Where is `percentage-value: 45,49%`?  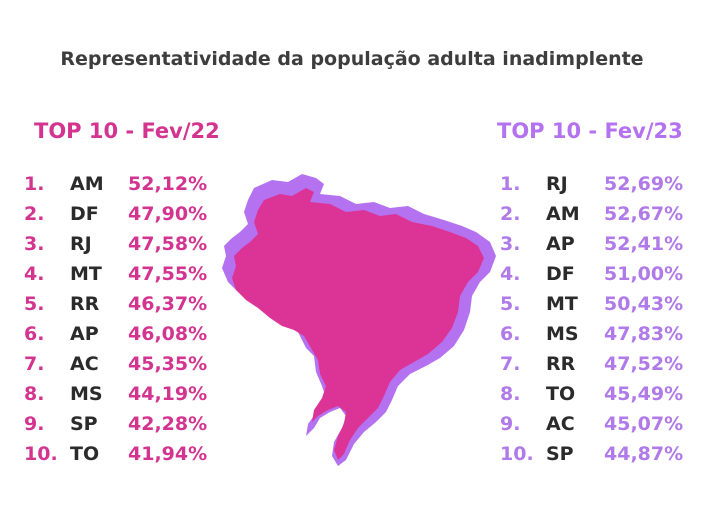 percentage-value: 45,49% is located at coordinates (644, 394).